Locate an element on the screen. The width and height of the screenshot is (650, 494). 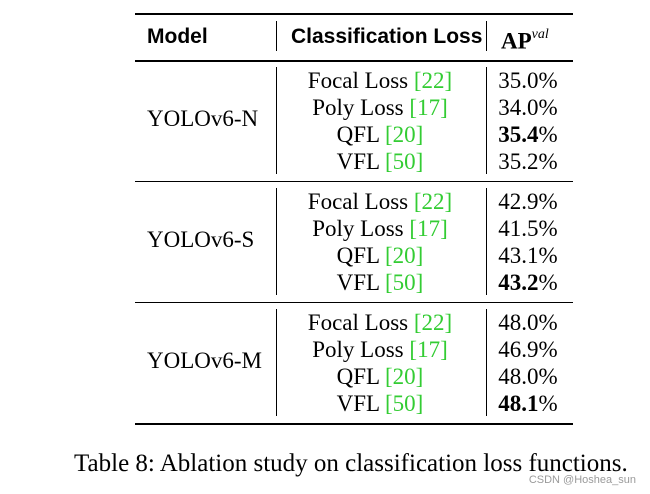
loss-cell: QFL [20] is located at coordinates (380, 255).